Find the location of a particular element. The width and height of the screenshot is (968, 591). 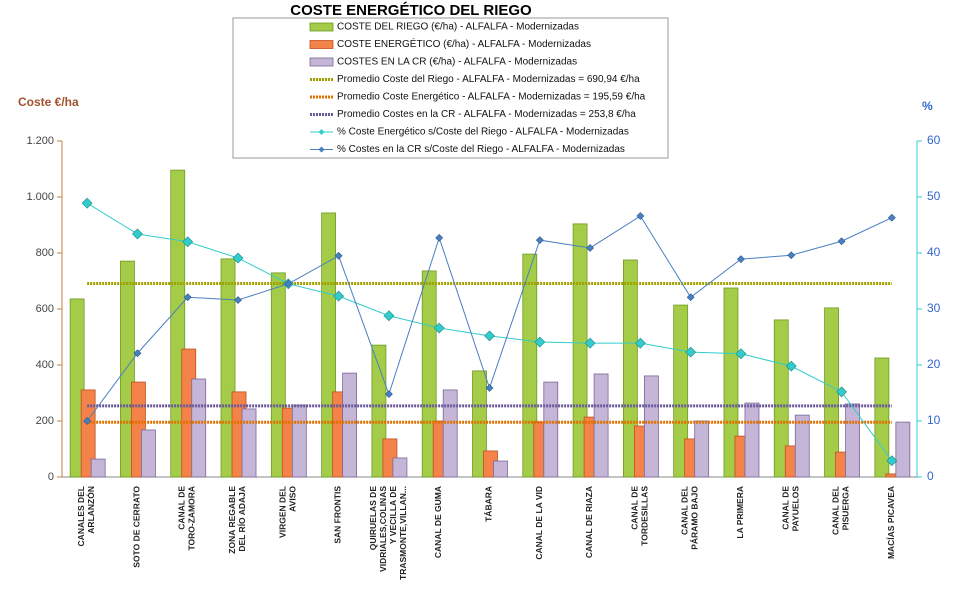

x-tick-label: TÁBARA is located at coordinates (489, 504).